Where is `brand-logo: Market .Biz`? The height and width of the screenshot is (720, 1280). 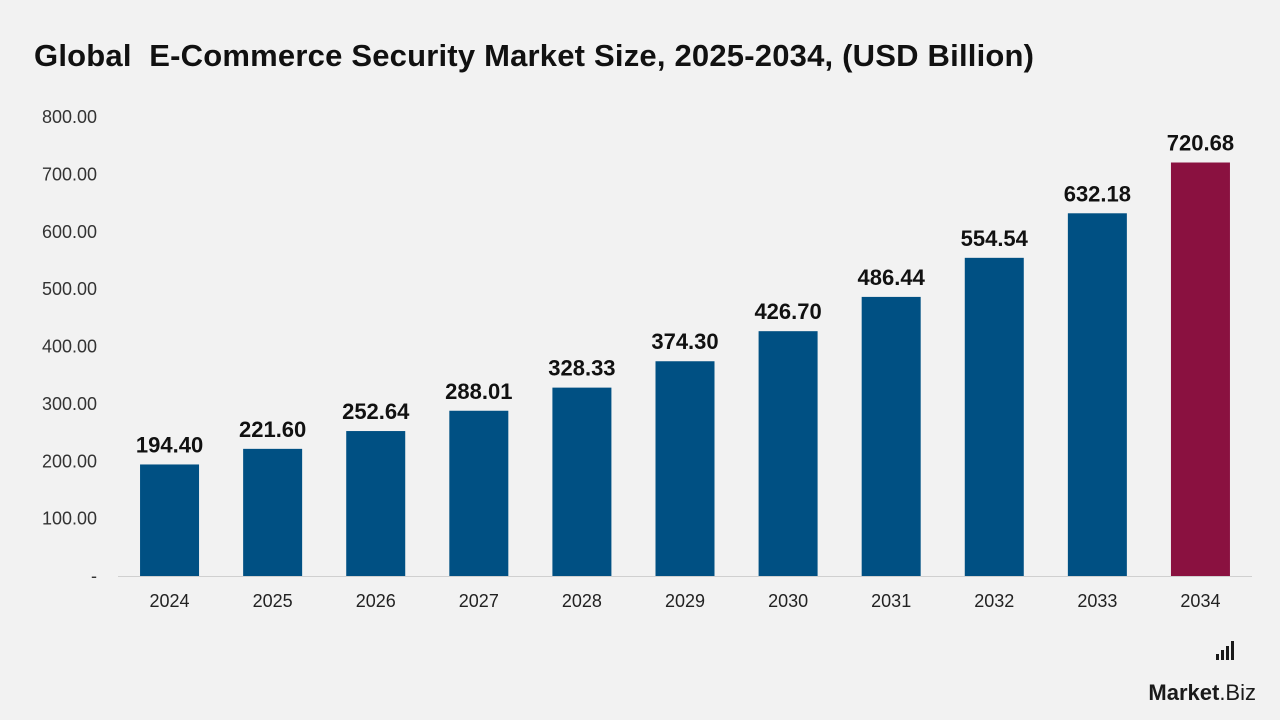 brand-logo: Market .Biz is located at coordinates (1202, 673).